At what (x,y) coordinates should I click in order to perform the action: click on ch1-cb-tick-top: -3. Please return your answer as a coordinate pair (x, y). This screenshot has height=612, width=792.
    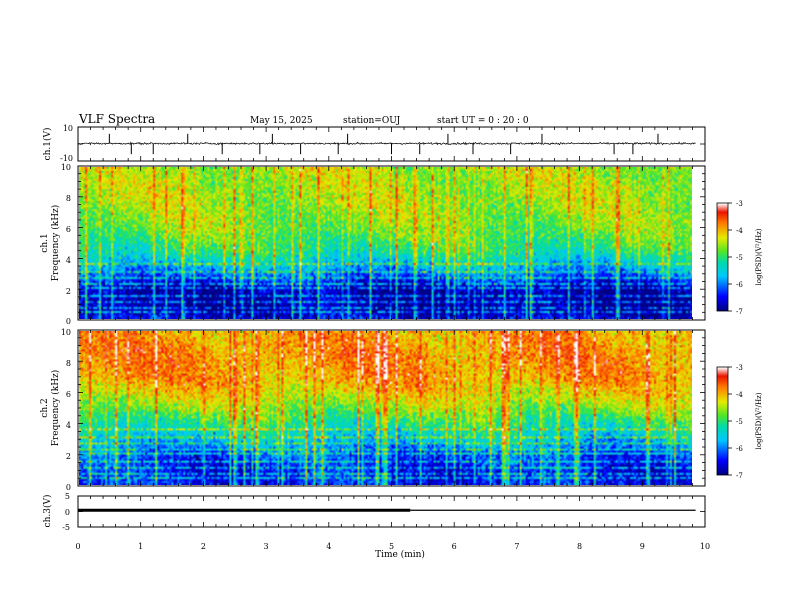
    Looking at the image, I should click on (739, 204).